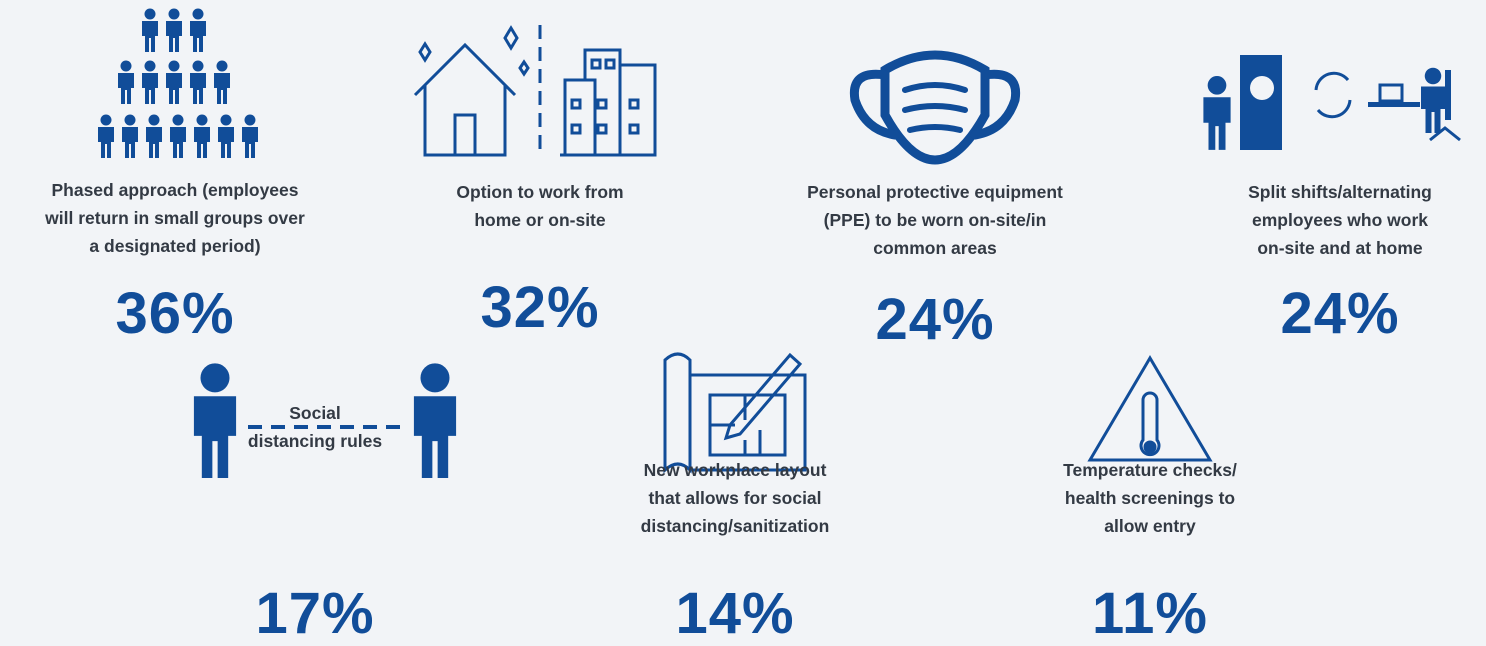  I want to click on label-line: home or on-site, so click(540, 220).